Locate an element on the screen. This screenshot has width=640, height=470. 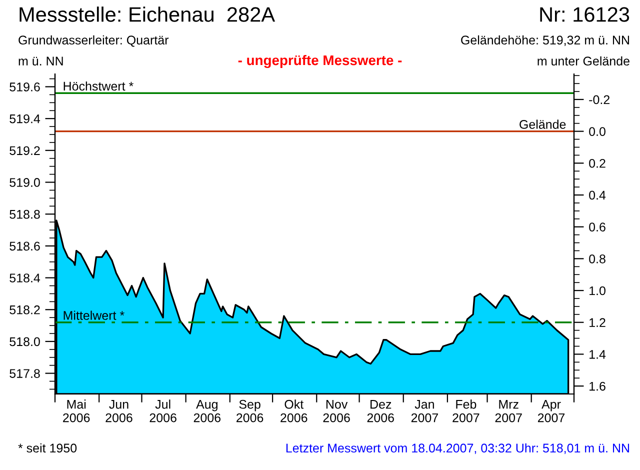
x-tick-label: Sep 2006 is located at coordinates (250, 411).